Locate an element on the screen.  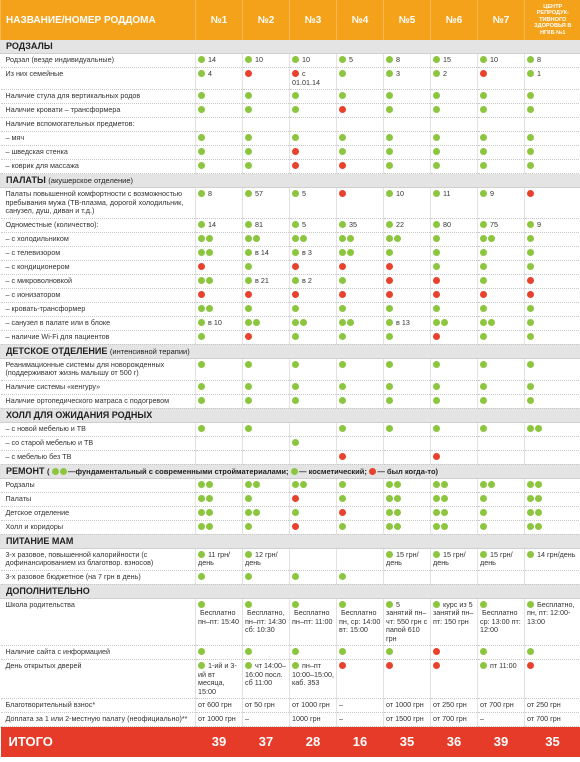
data-row: Одноместные (количество): 14 81 5 35 22 80 75 9 is located at coordinates (290, 225).